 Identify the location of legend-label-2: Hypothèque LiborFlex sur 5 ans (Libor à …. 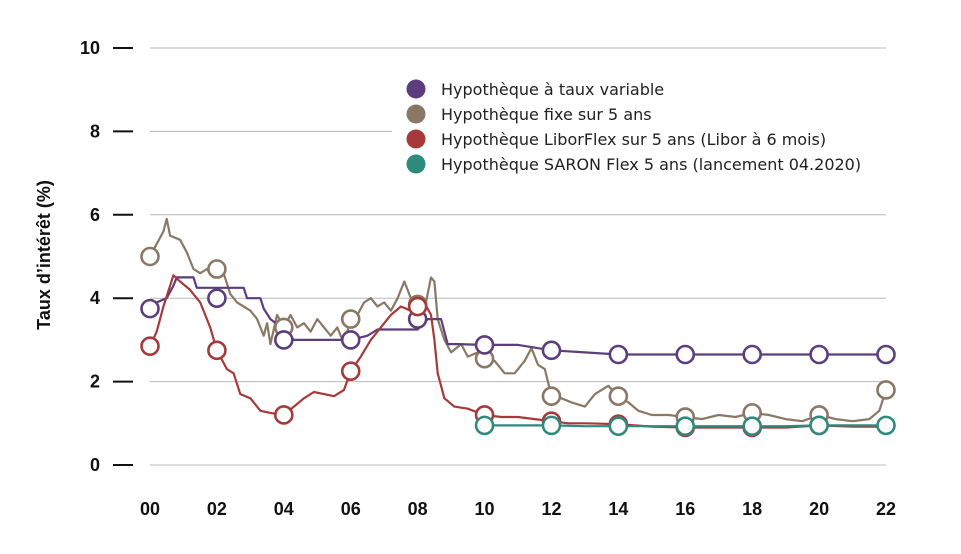
(633, 139).